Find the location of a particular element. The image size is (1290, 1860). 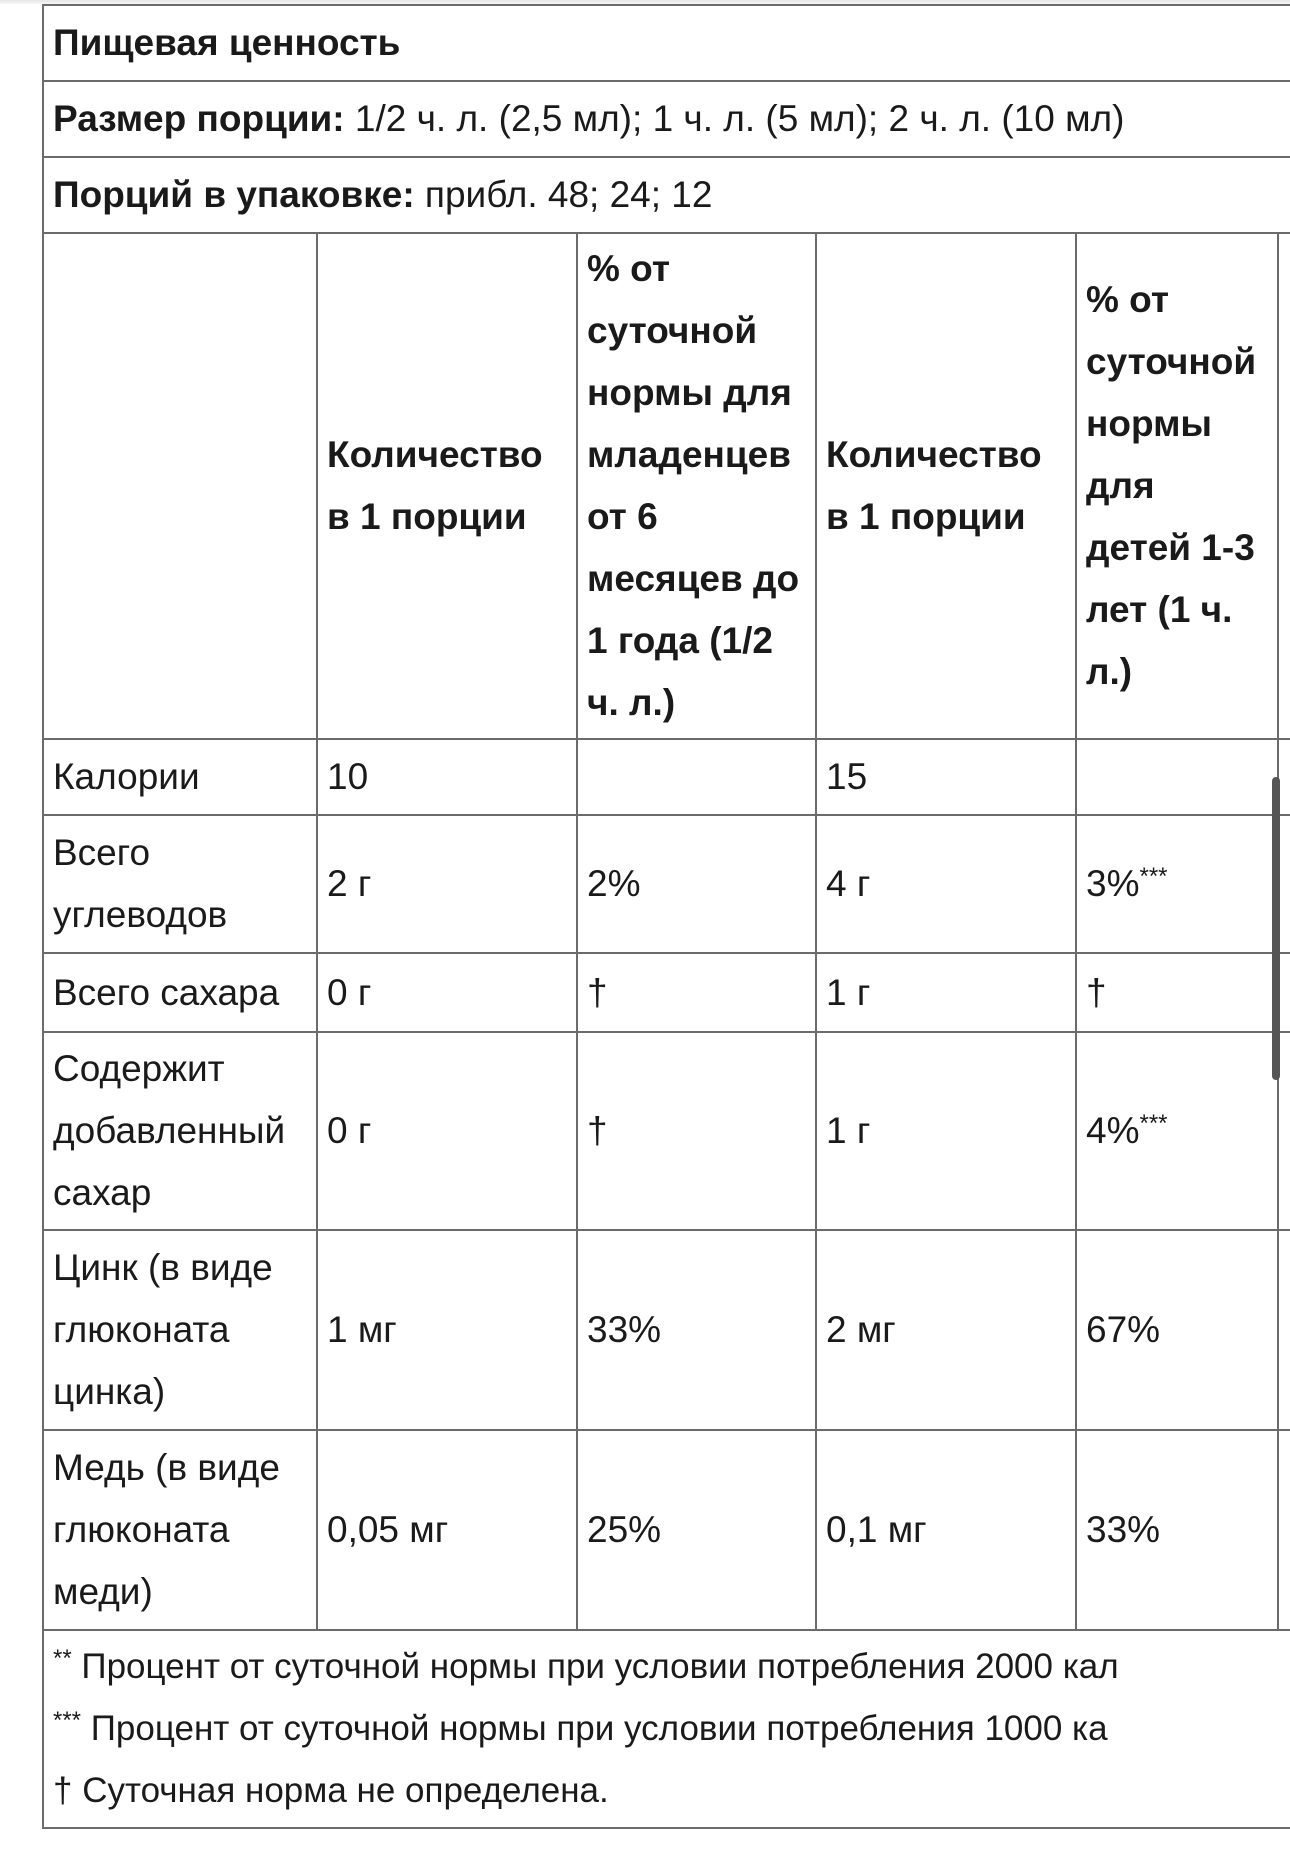

amount-child: 15 is located at coordinates (946, 777).